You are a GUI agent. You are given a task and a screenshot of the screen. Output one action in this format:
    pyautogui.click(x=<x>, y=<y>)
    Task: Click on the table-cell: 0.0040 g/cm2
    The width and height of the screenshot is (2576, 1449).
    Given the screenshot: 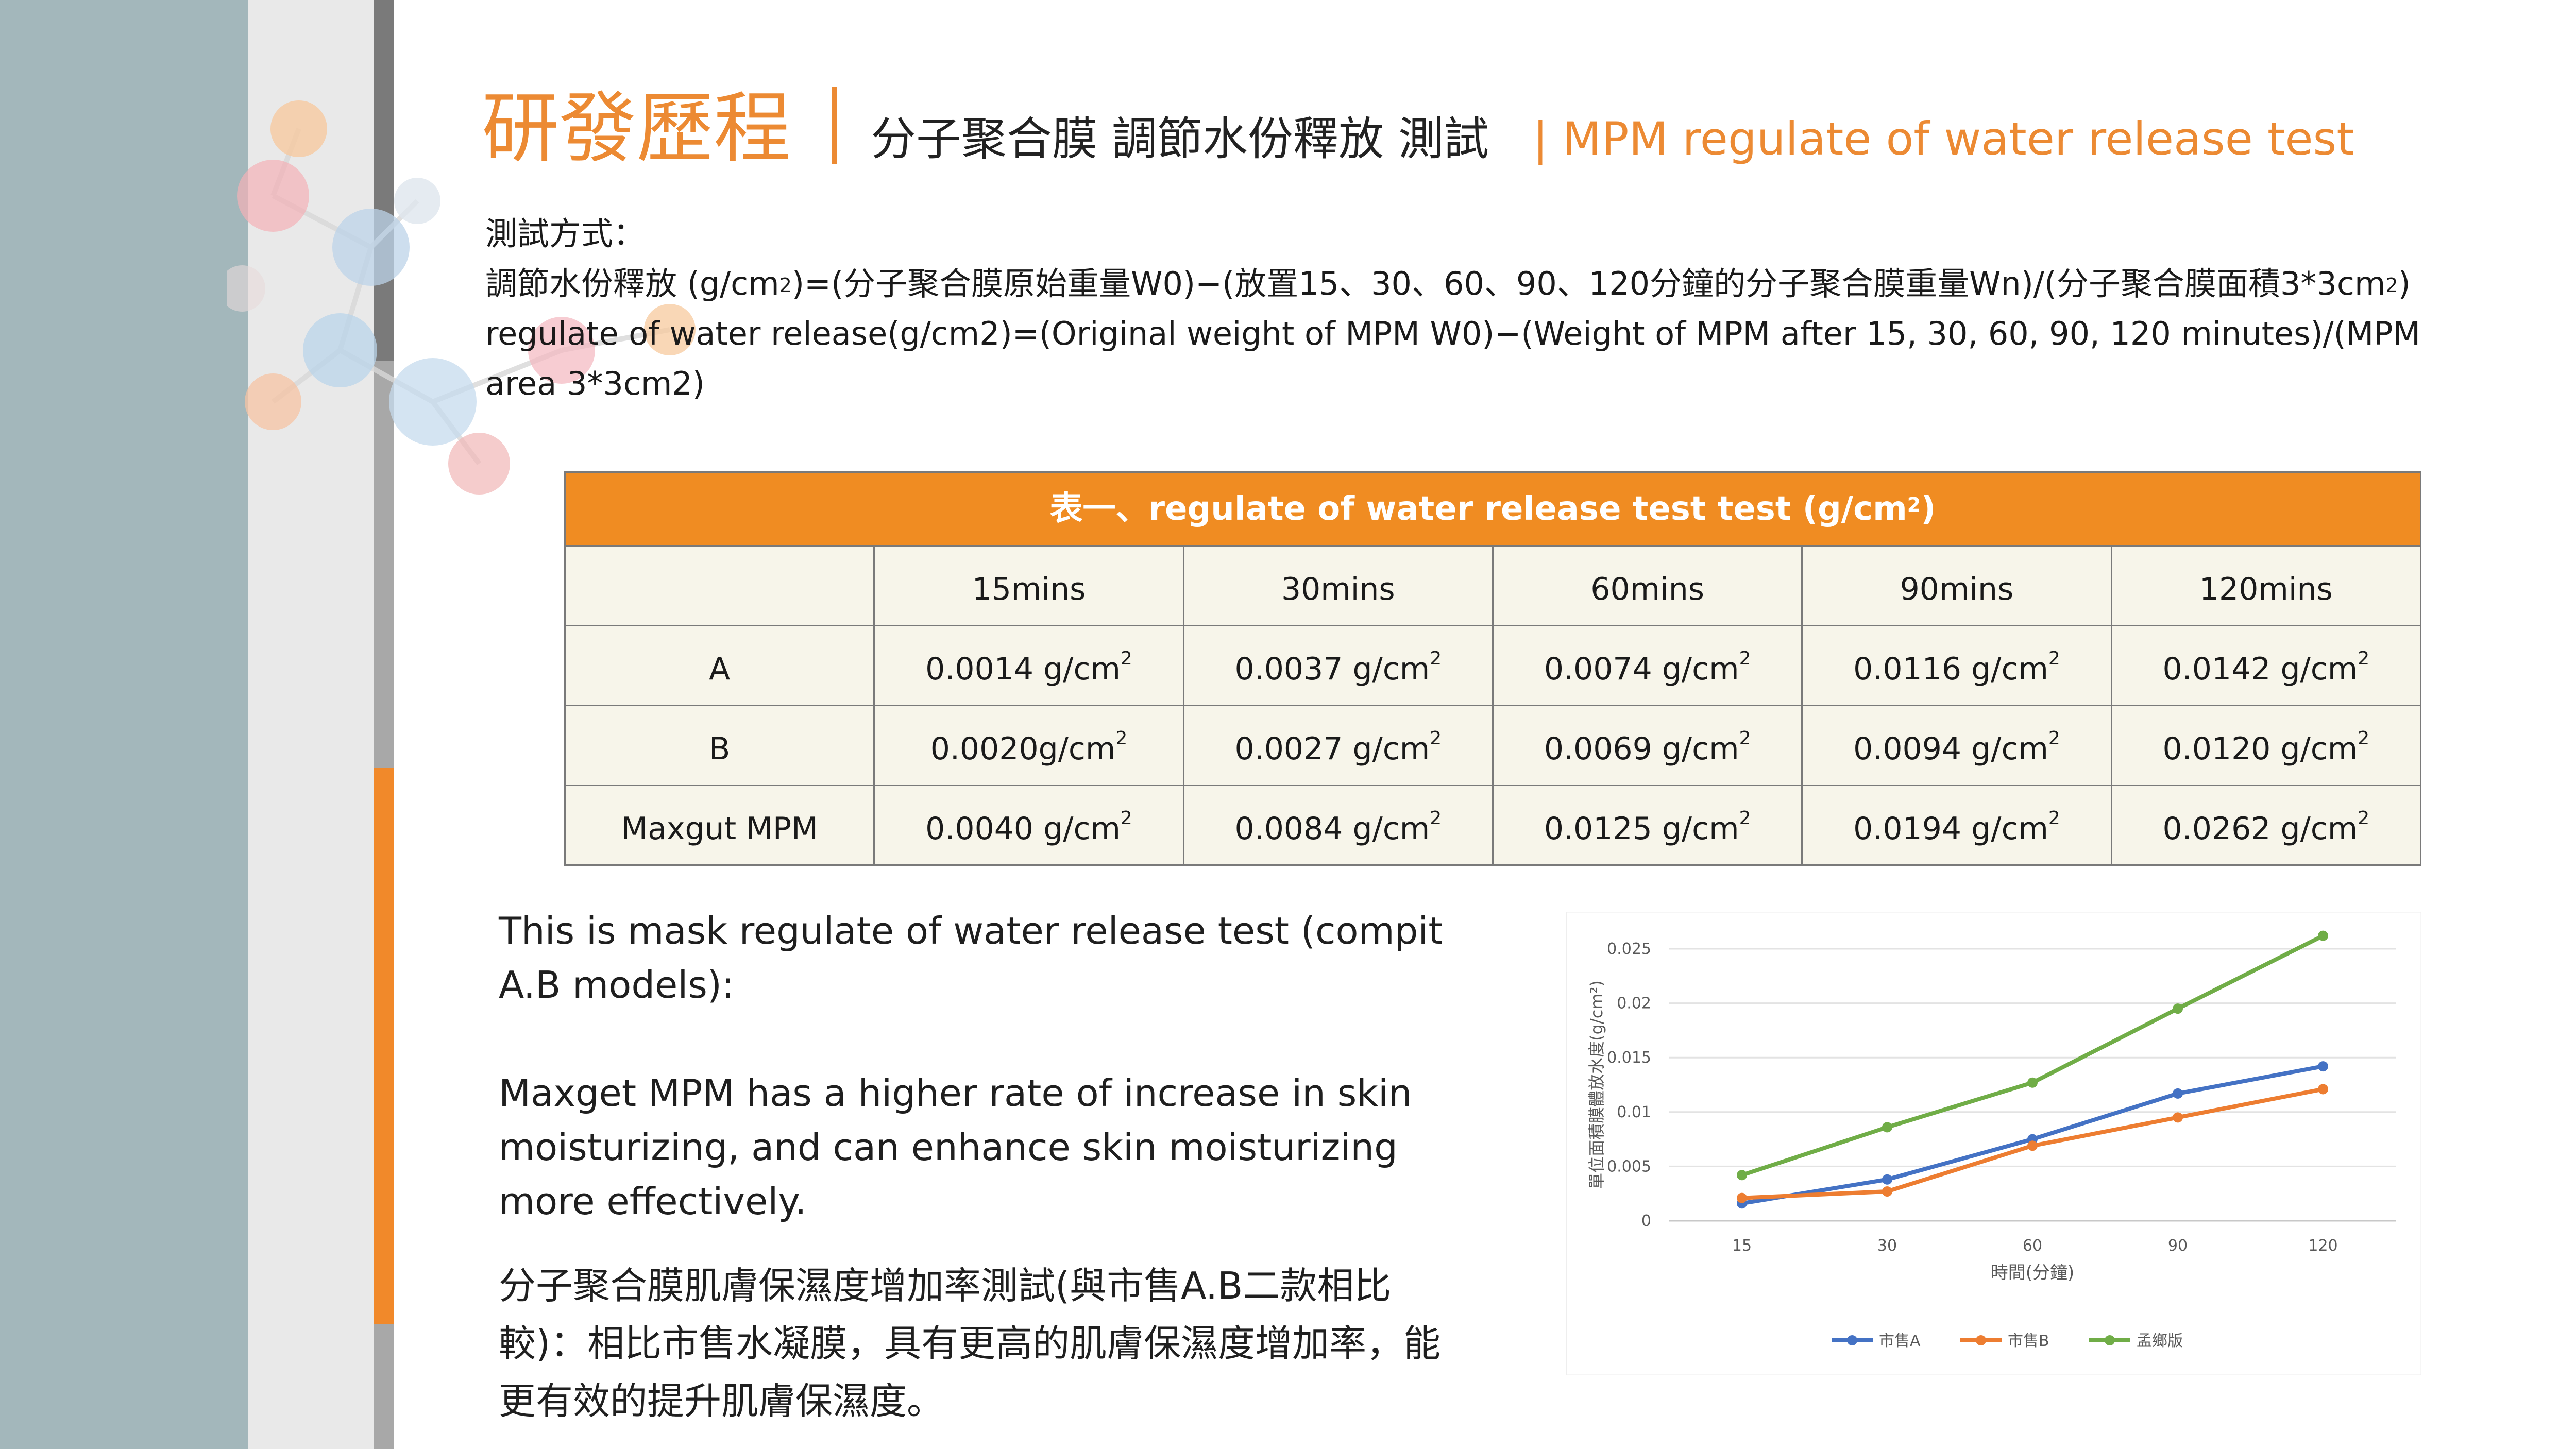 What is the action you would take?
    pyautogui.click(x=1028, y=825)
    